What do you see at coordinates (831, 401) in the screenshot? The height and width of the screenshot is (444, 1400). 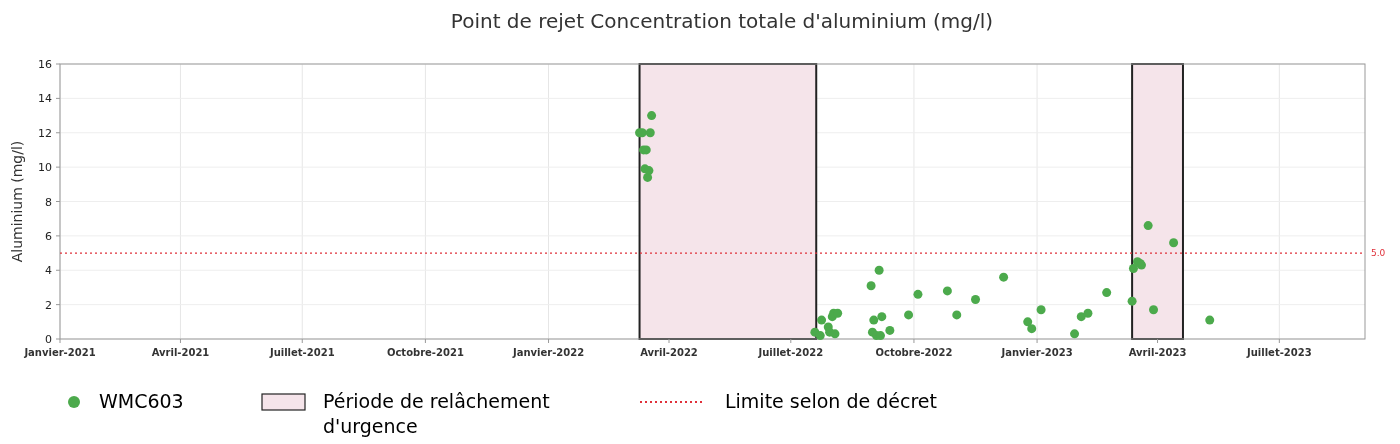 I see `legend-label: Limite selon de décret` at bounding box center [831, 401].